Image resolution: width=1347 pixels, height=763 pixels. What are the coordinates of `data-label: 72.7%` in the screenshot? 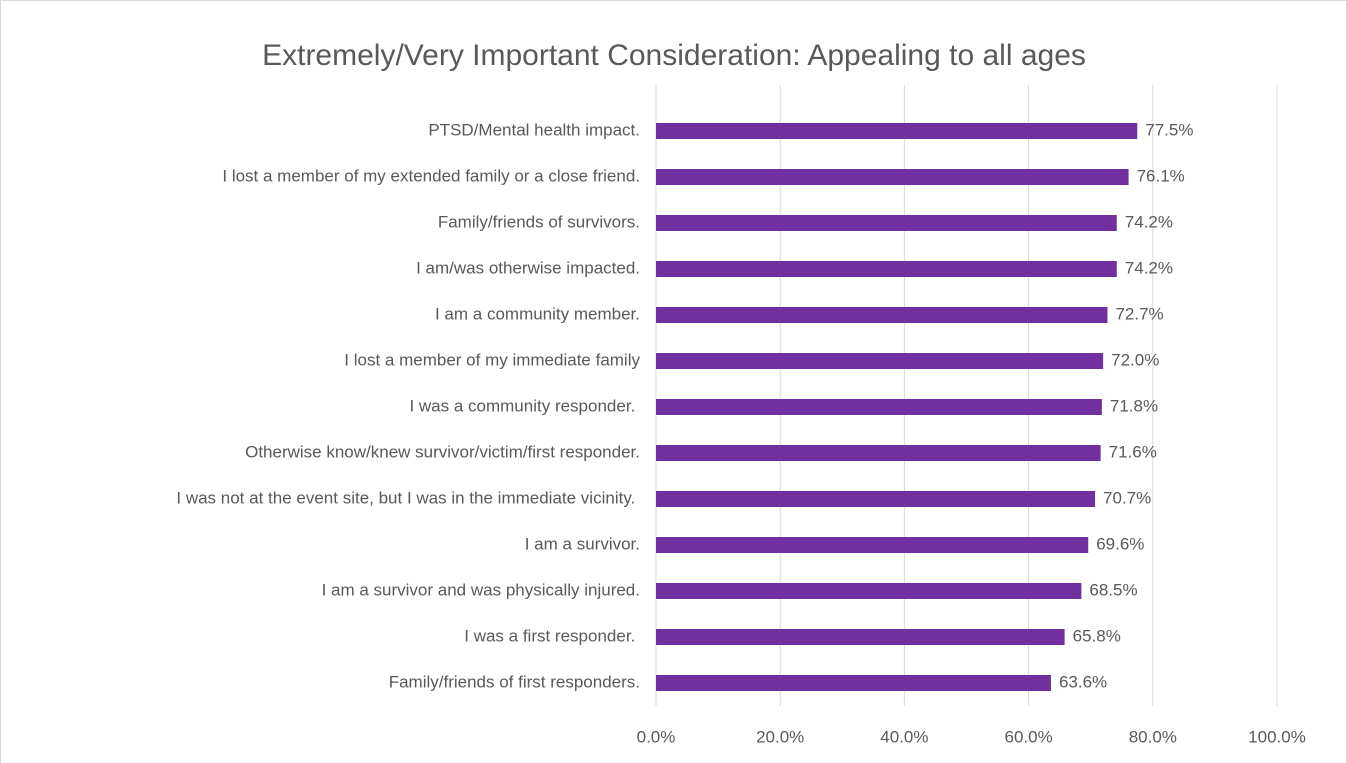 It's located at (1139, 313).